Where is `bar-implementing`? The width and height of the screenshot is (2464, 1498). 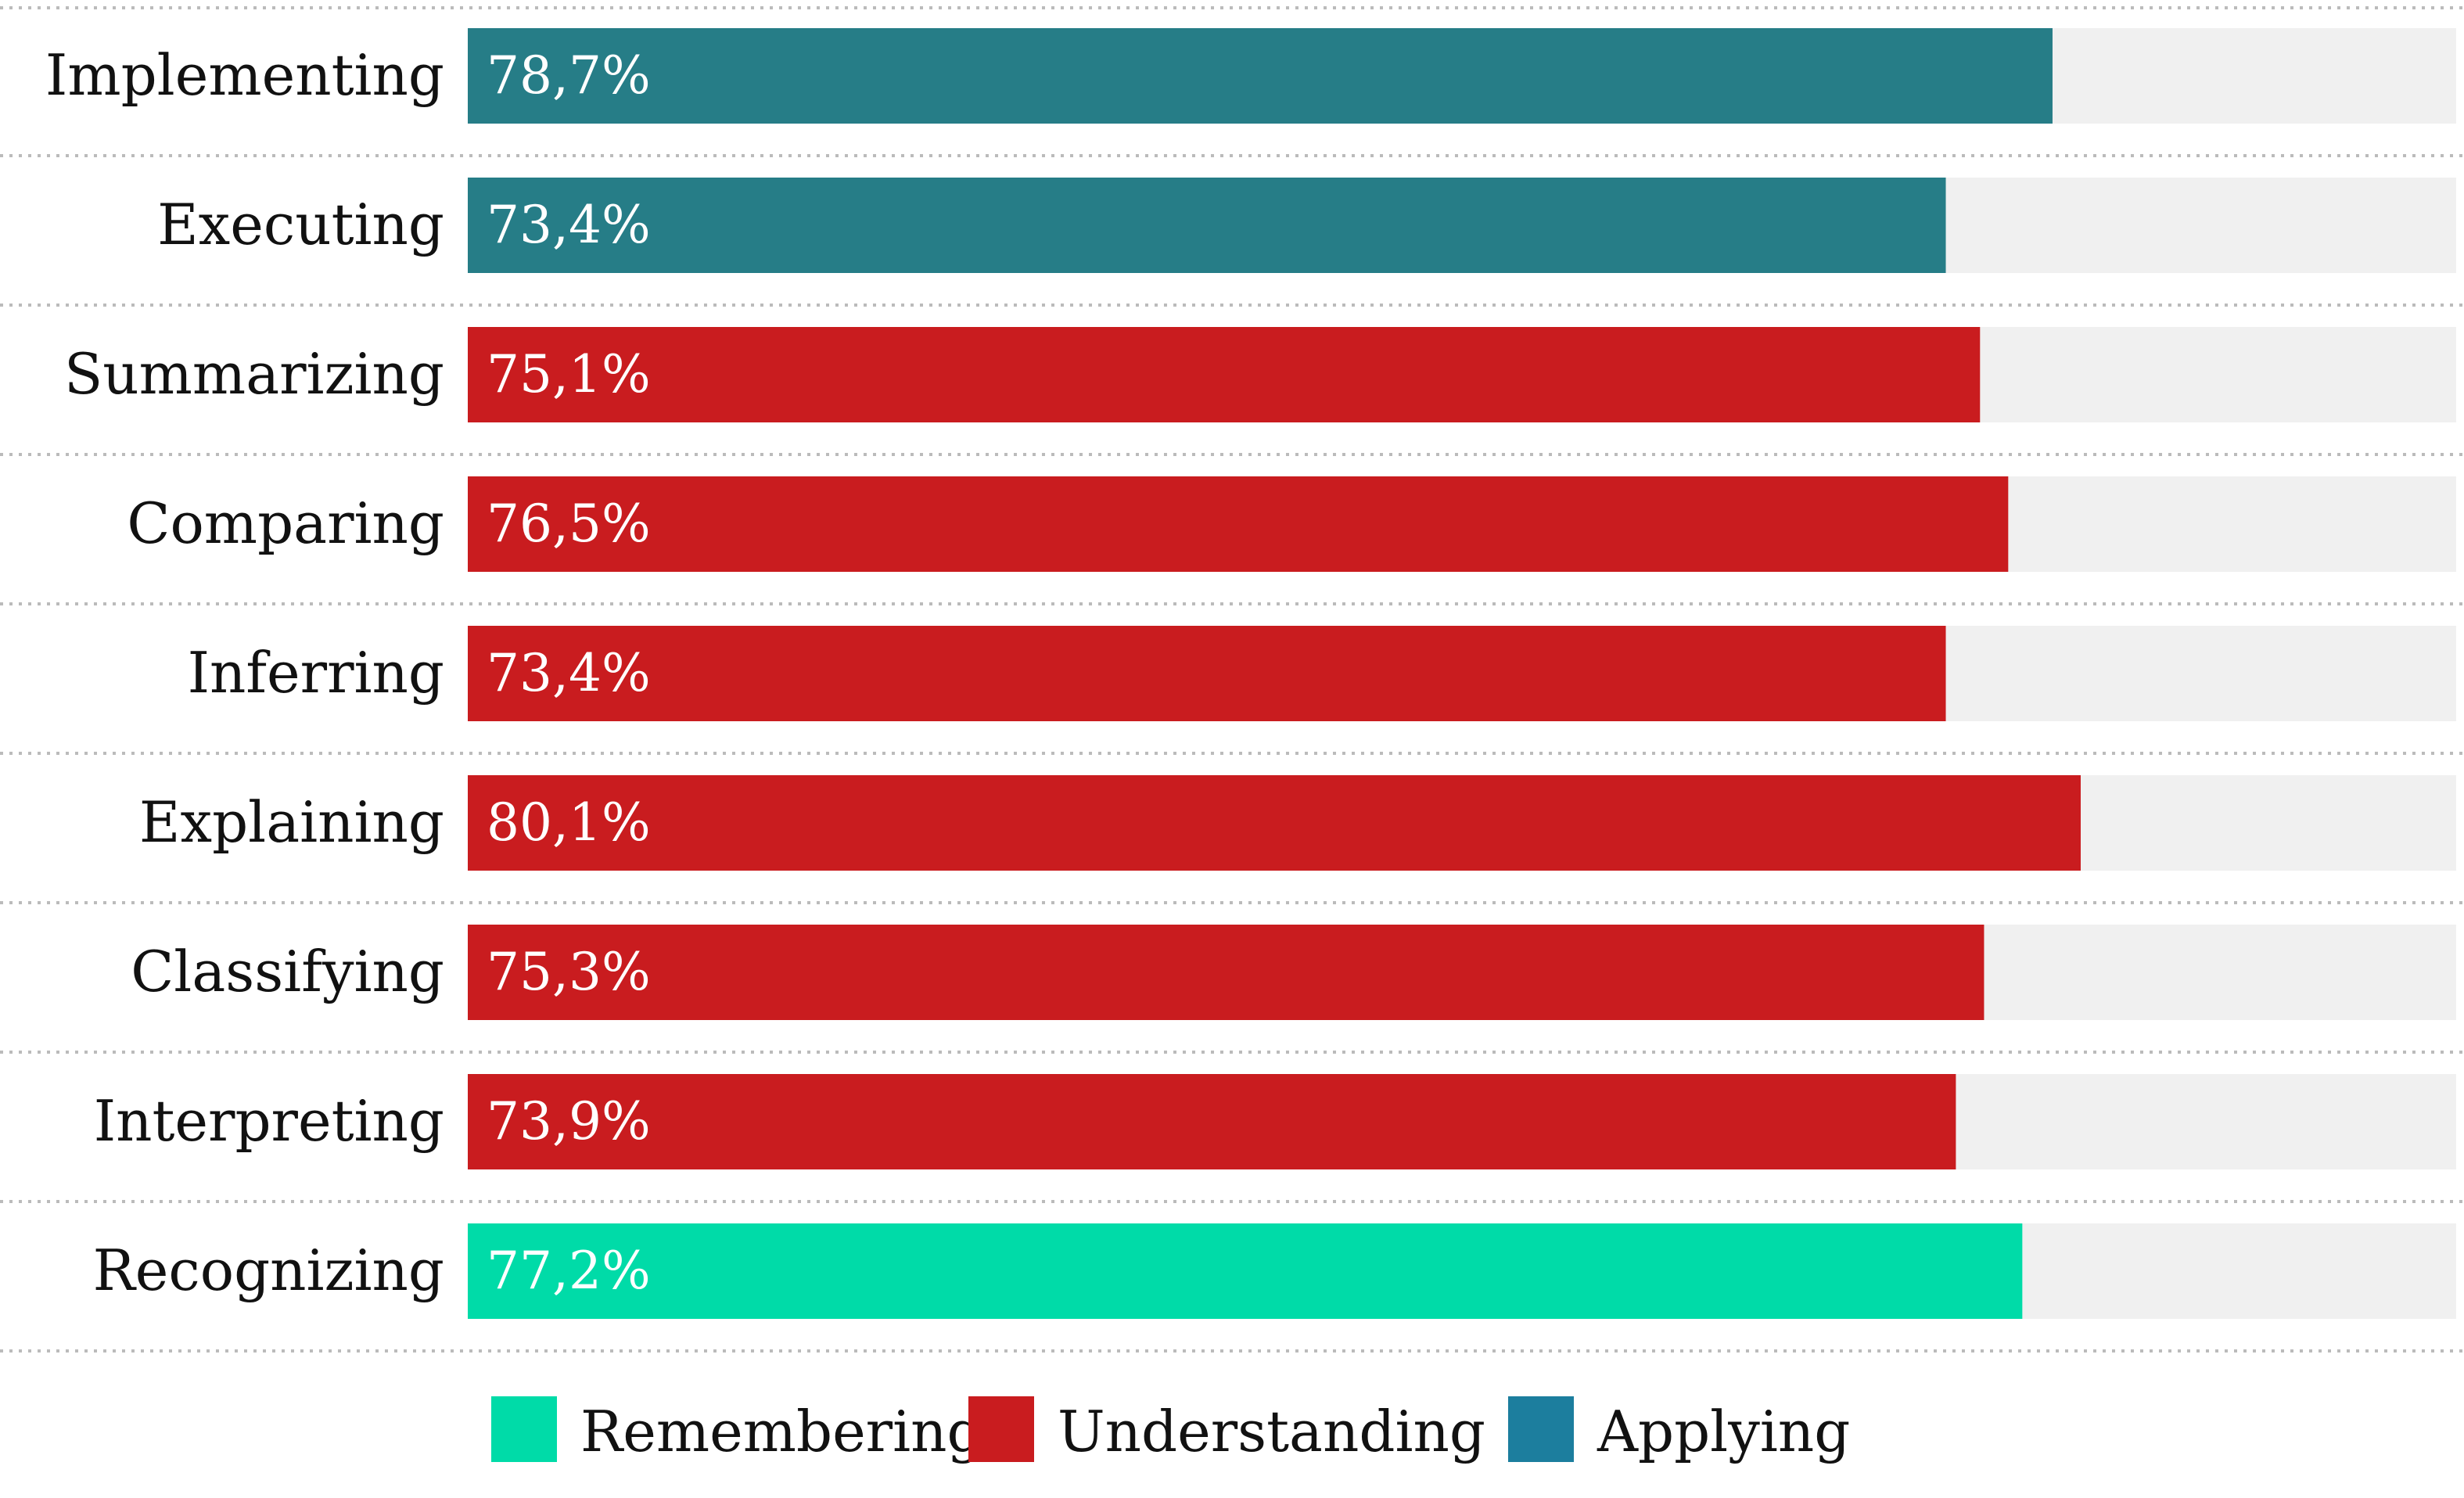 bar-implementing is located at coordinates (1260, 76).